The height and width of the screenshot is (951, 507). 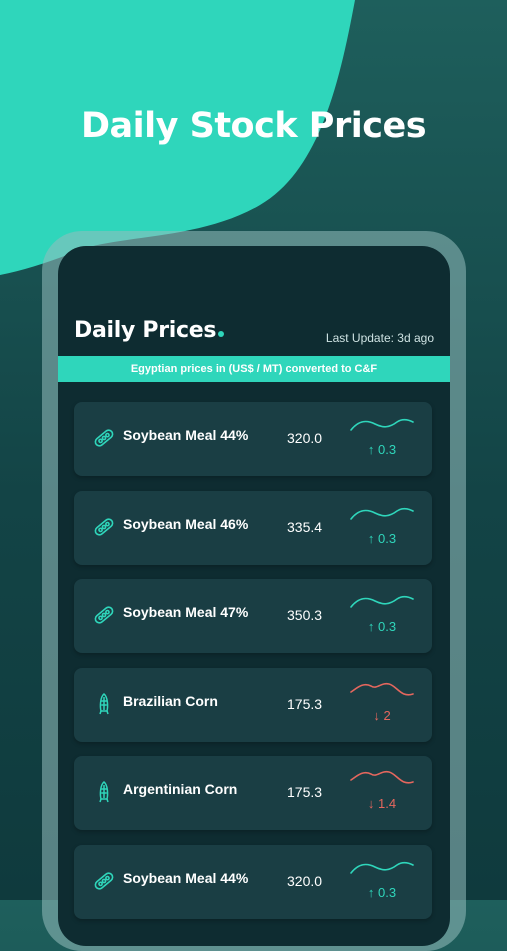 I want to click on last-update-text: Last Update: 3d ago, so click(x=379, y=338).